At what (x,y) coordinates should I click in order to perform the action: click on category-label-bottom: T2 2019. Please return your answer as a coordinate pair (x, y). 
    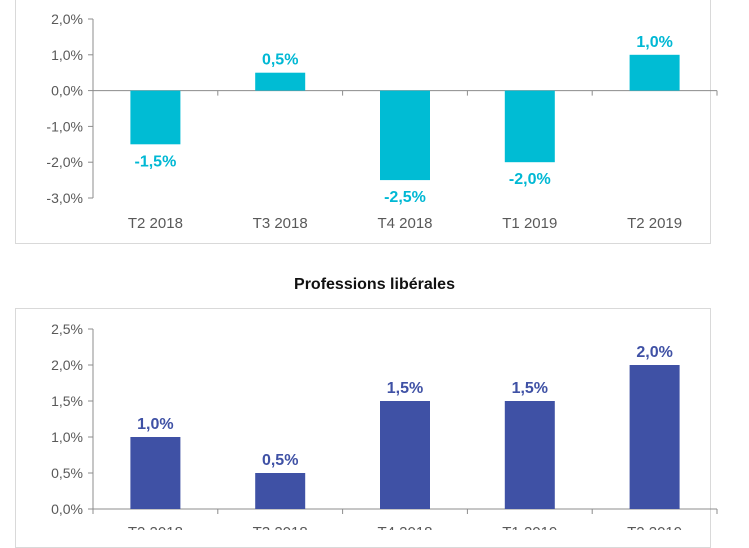
    Looking at the image, I should click on (654, 527).